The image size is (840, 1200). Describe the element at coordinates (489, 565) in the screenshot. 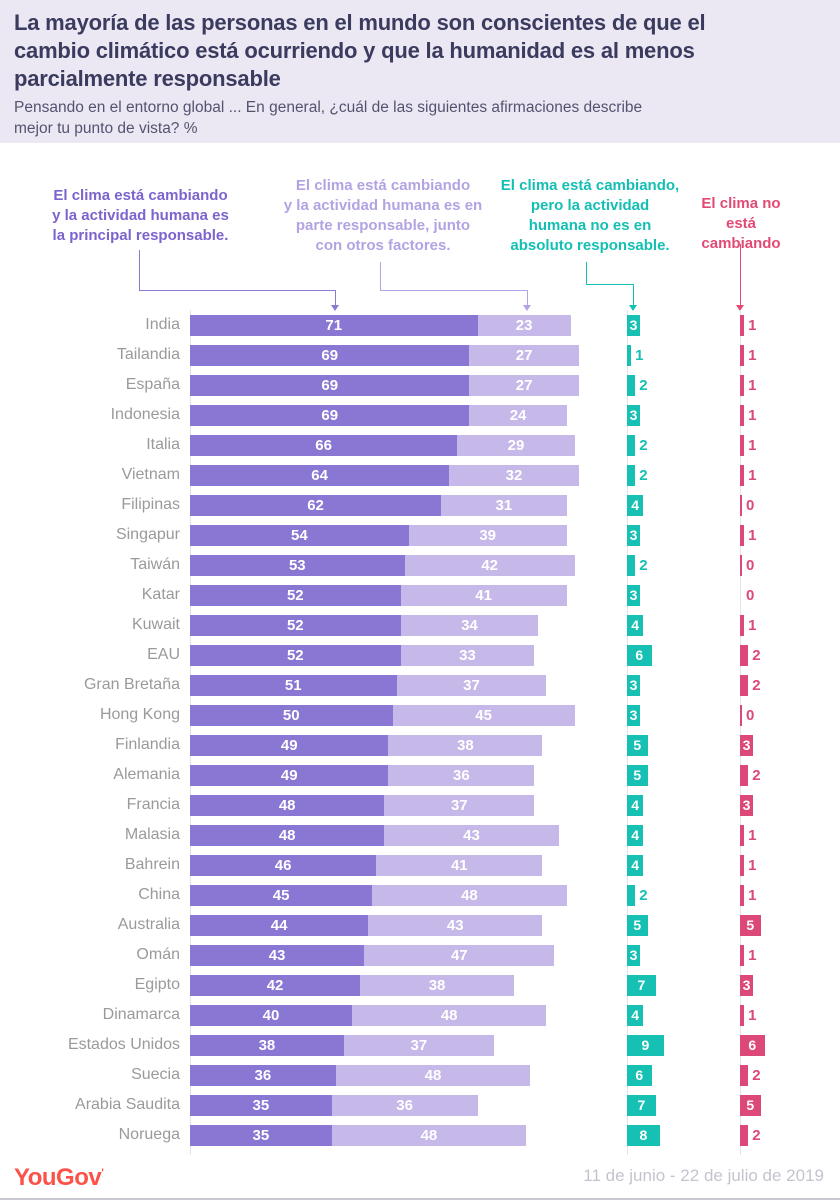

I see `bar-segment-partial: 42` at that location.